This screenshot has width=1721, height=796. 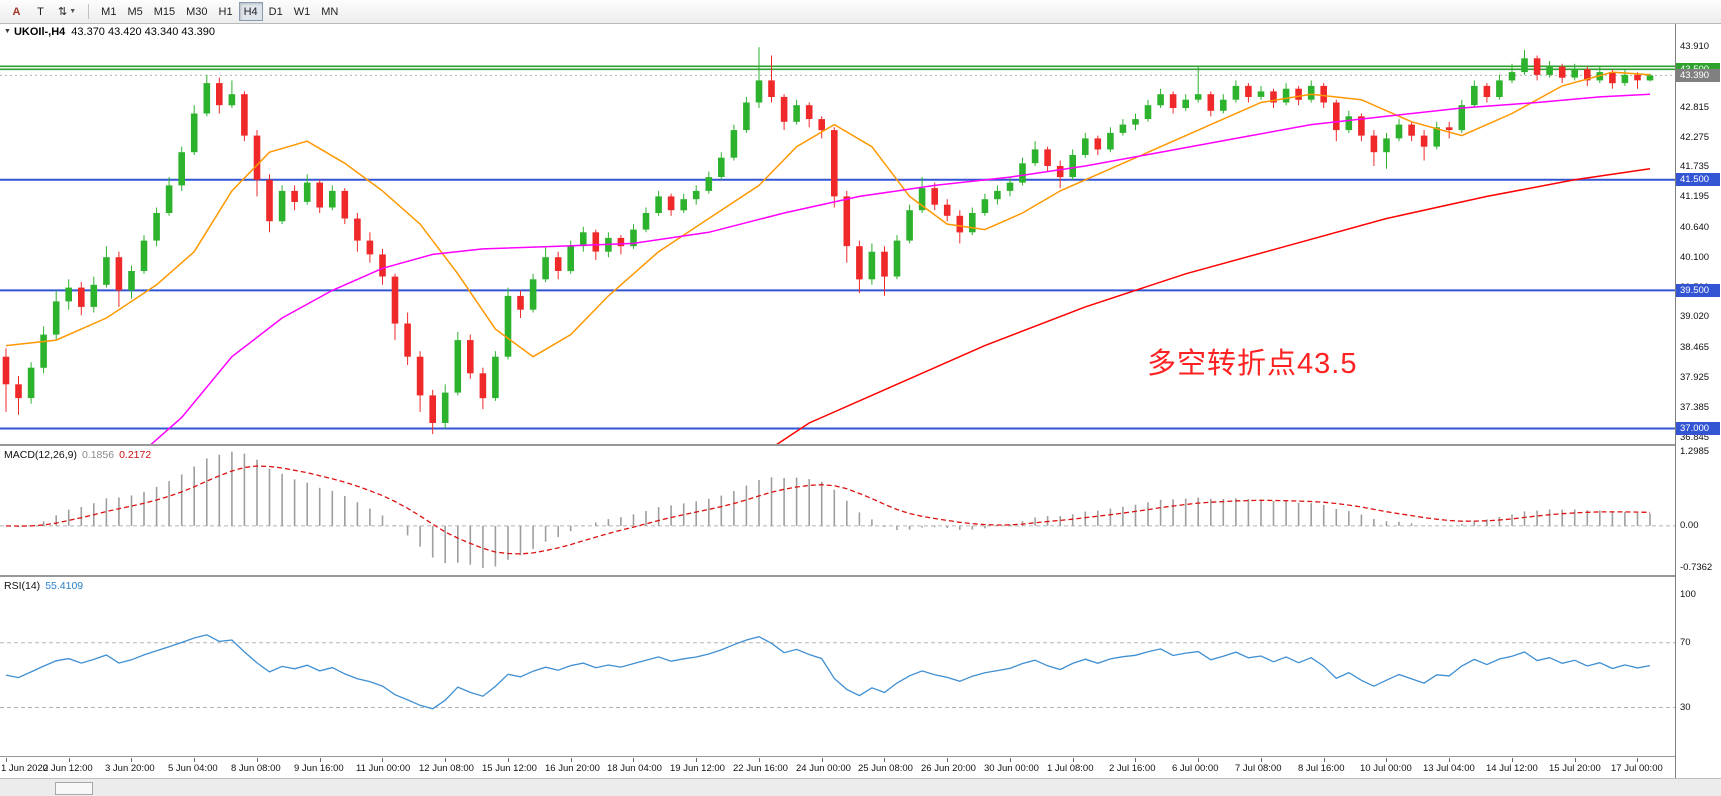 I want to click on time-label: 16 Jun 20:00, so click(x=572, y=768).